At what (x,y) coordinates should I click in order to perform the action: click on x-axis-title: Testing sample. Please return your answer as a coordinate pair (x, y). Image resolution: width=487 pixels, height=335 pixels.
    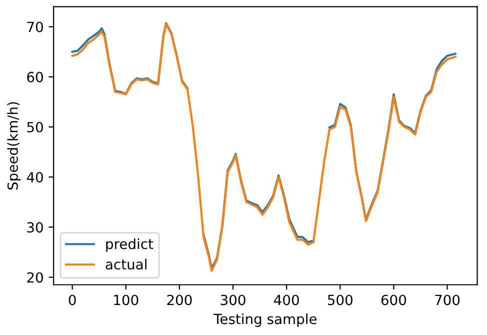
    Looking at the image, I should click on (265, 320).